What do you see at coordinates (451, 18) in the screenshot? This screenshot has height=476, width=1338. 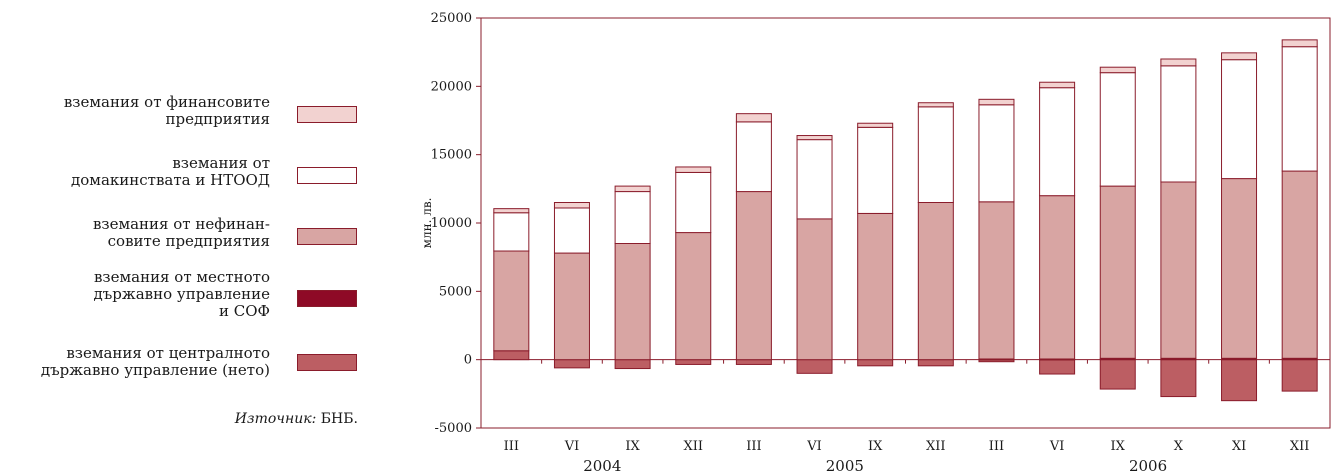 I see `y-tick-label: 25000` at bounding box center [451, 18].